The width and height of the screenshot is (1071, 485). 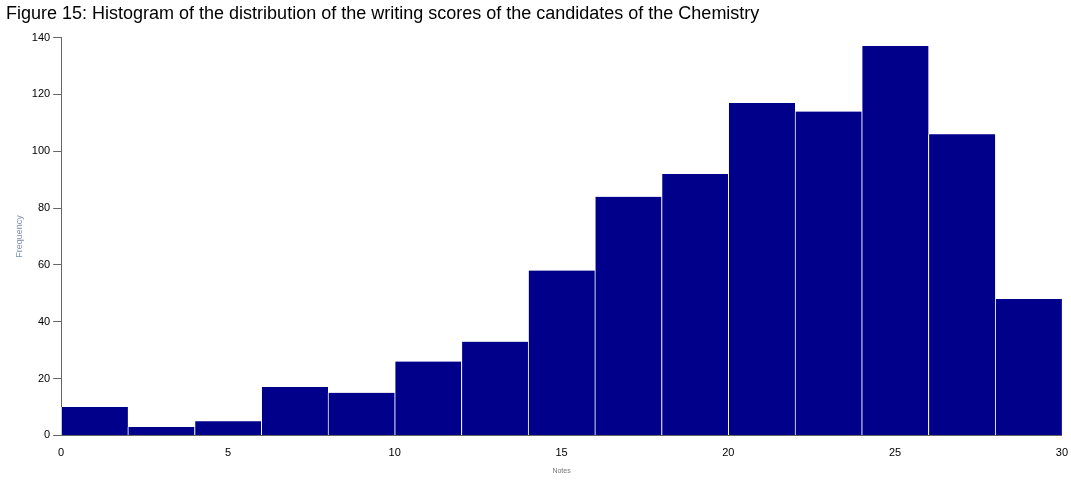 What do you see at coordinates (383, 13) in the screenshot?
I see `chart-title: Figure 15: Histogram of the distribution of the writing scores of the candidates of the Chemistry` at bounding box center [383, 13].